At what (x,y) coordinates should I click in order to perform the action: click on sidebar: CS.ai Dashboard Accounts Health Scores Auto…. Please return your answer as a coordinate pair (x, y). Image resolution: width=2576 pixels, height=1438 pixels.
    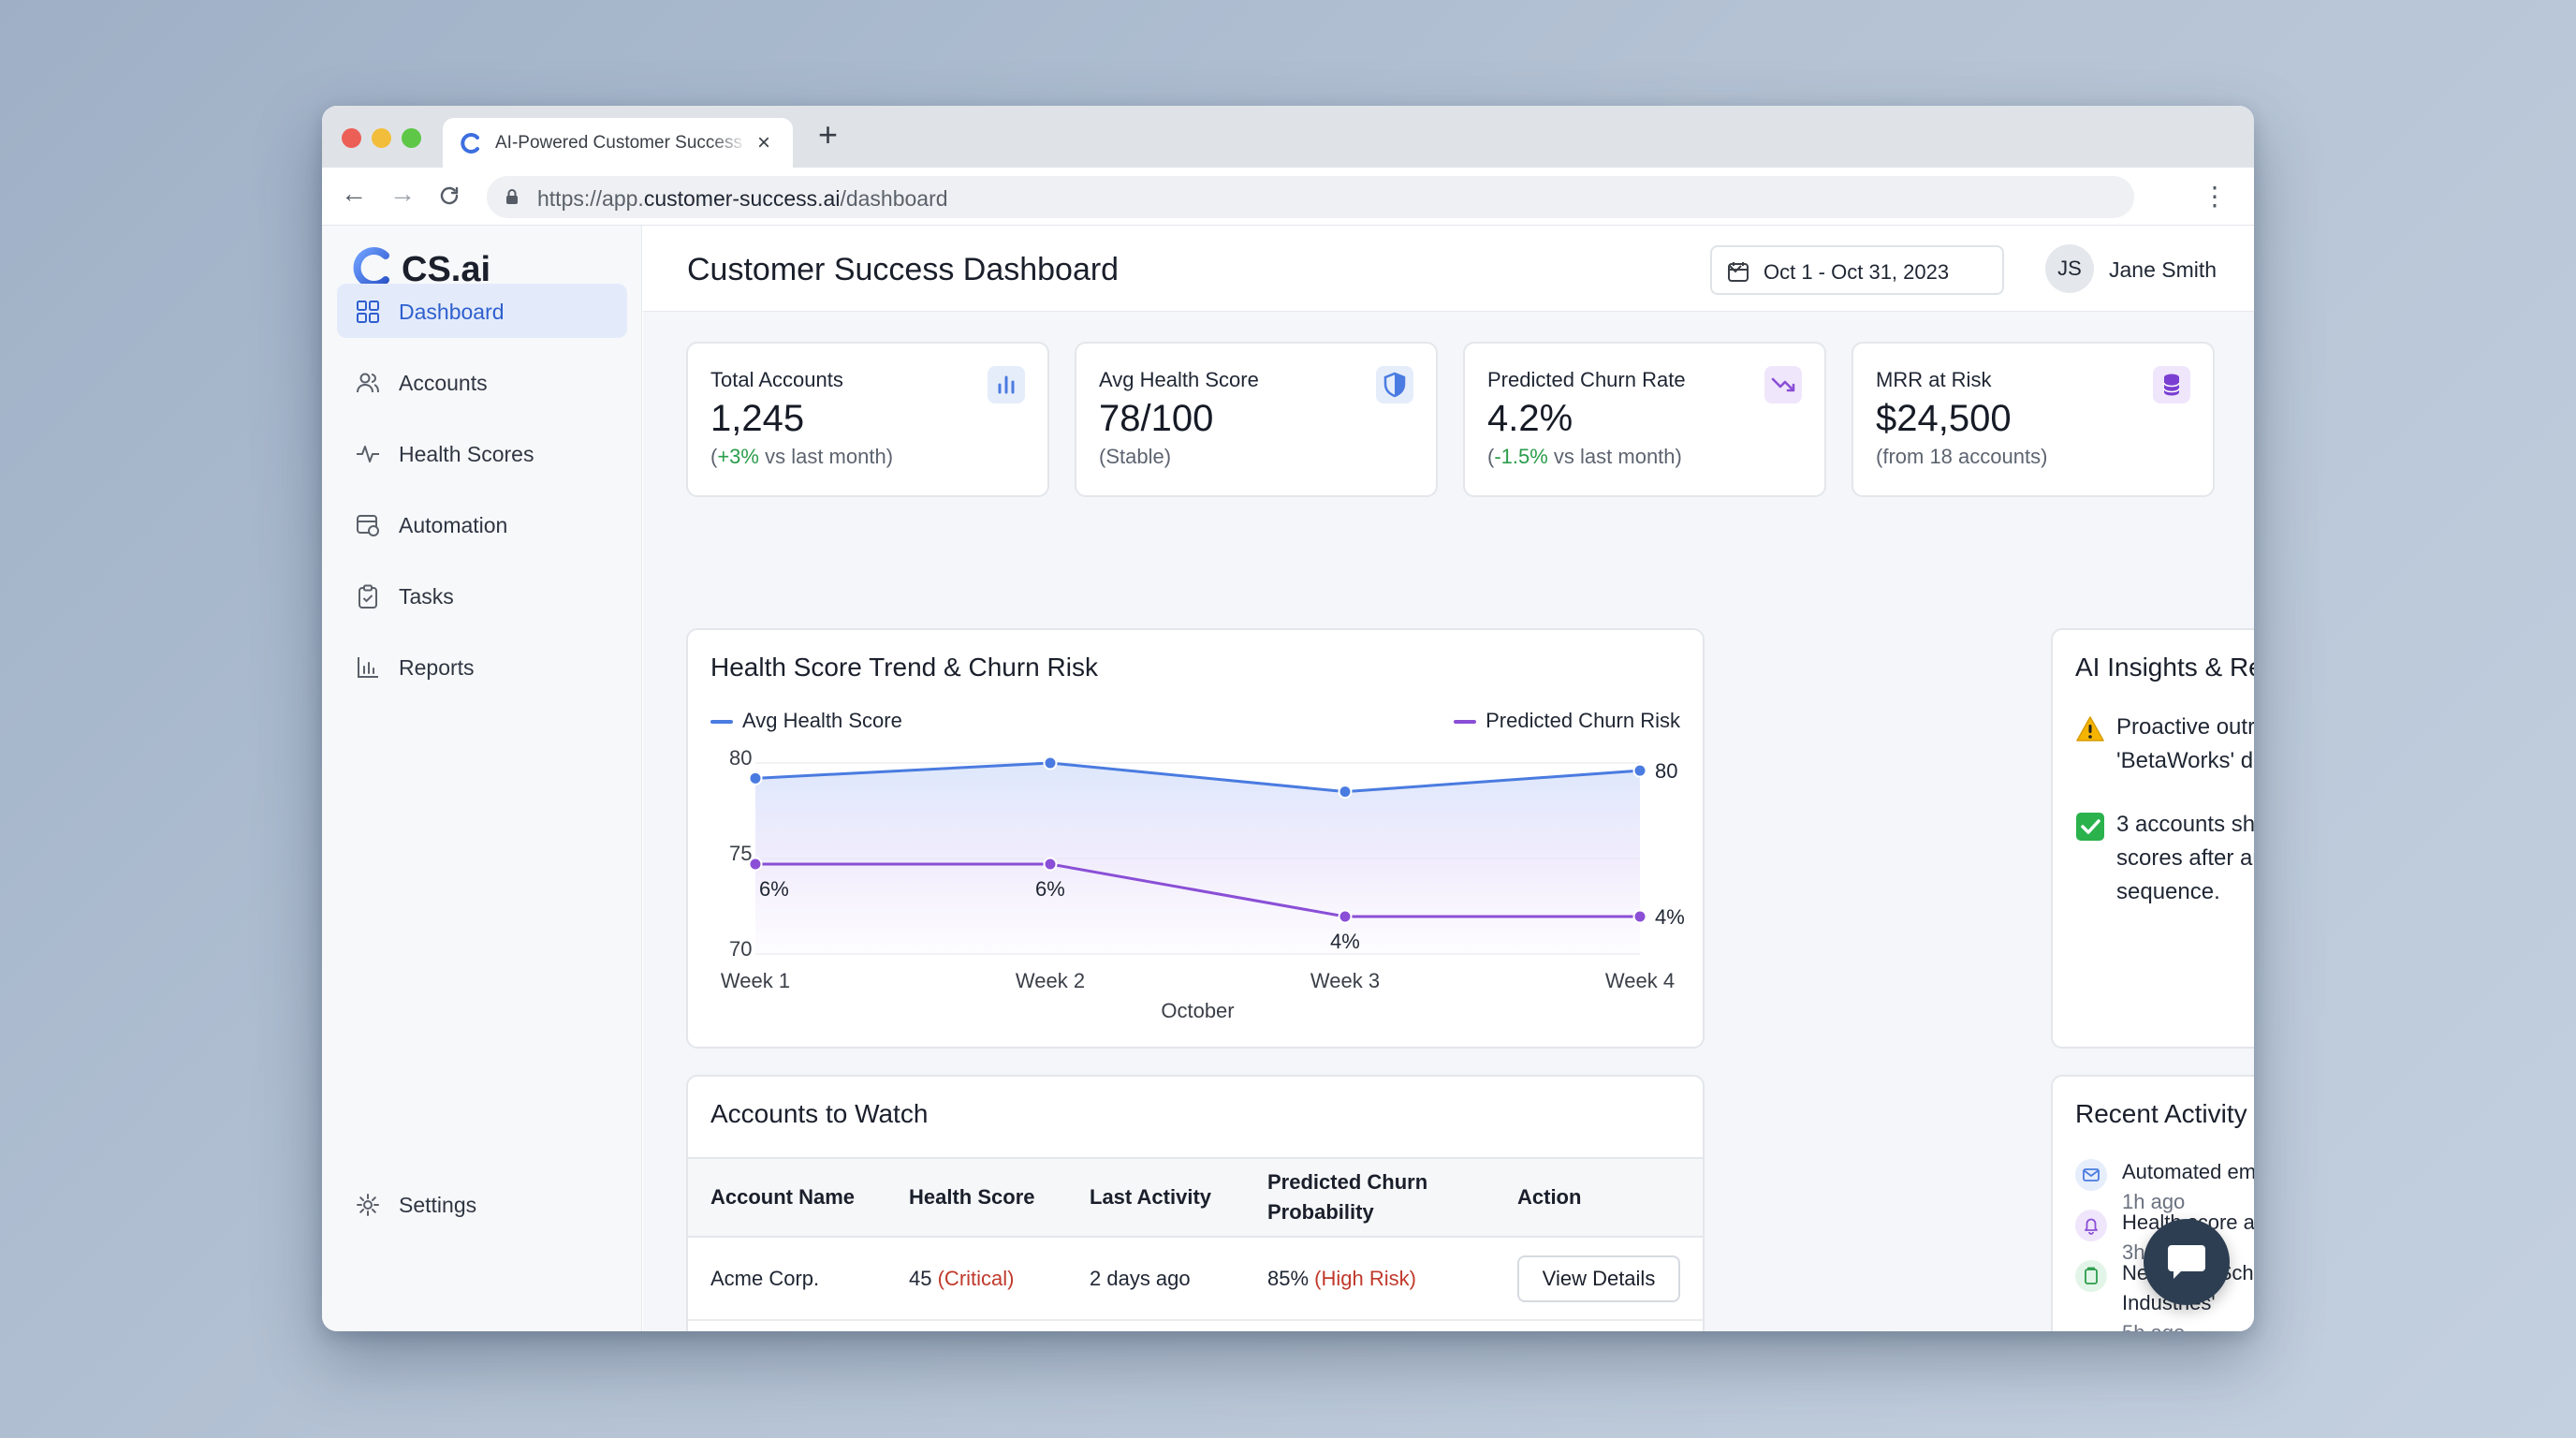
    Looking at the image, I should click on (482, 778).